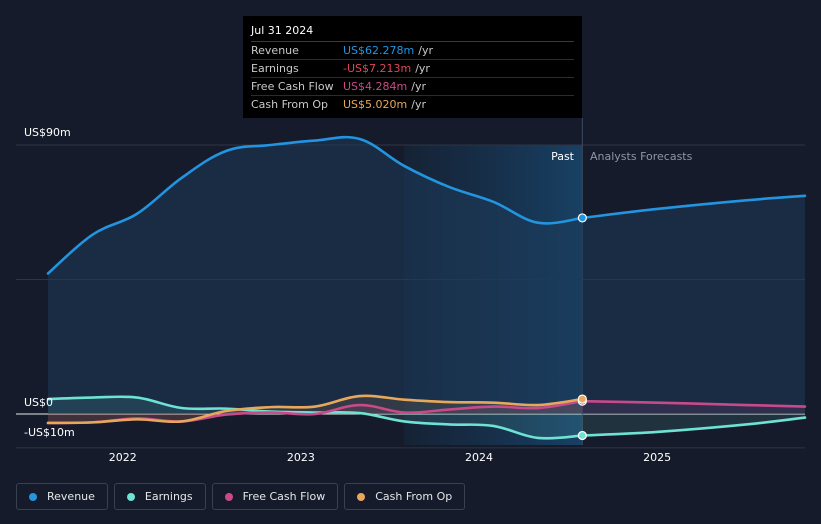 This screenshot has width=821, height=524. I want to click on x-tick-label: 2025, so click(657, 457).